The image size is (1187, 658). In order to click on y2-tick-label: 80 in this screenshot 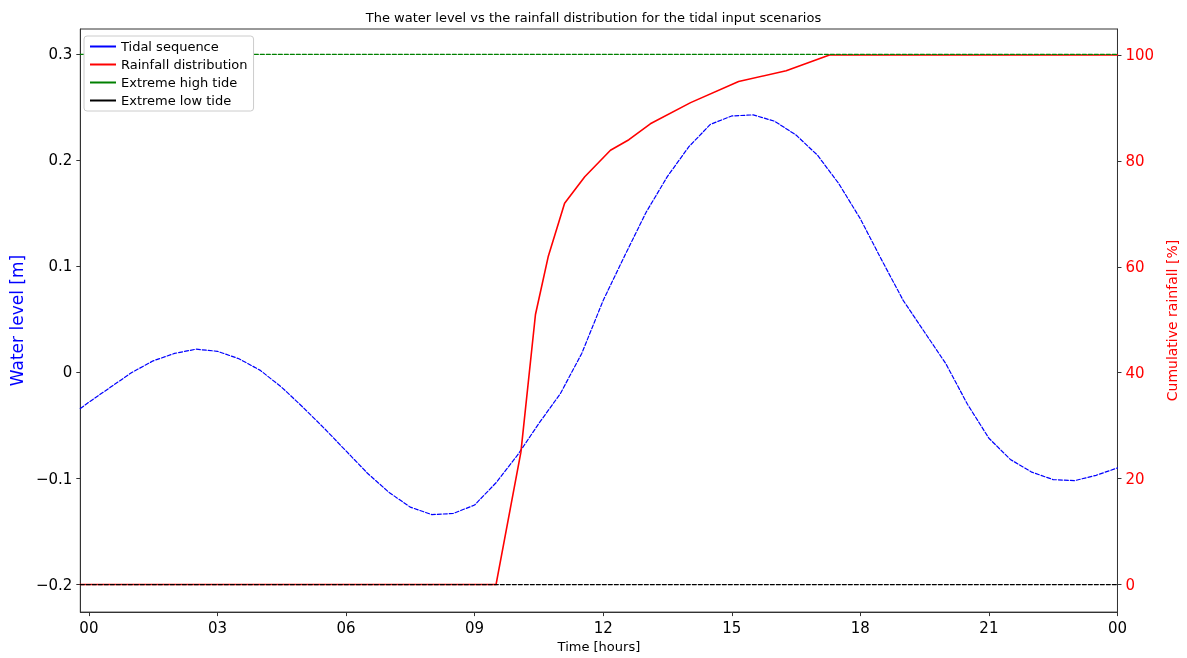, I will do `click(1135, 160)`.